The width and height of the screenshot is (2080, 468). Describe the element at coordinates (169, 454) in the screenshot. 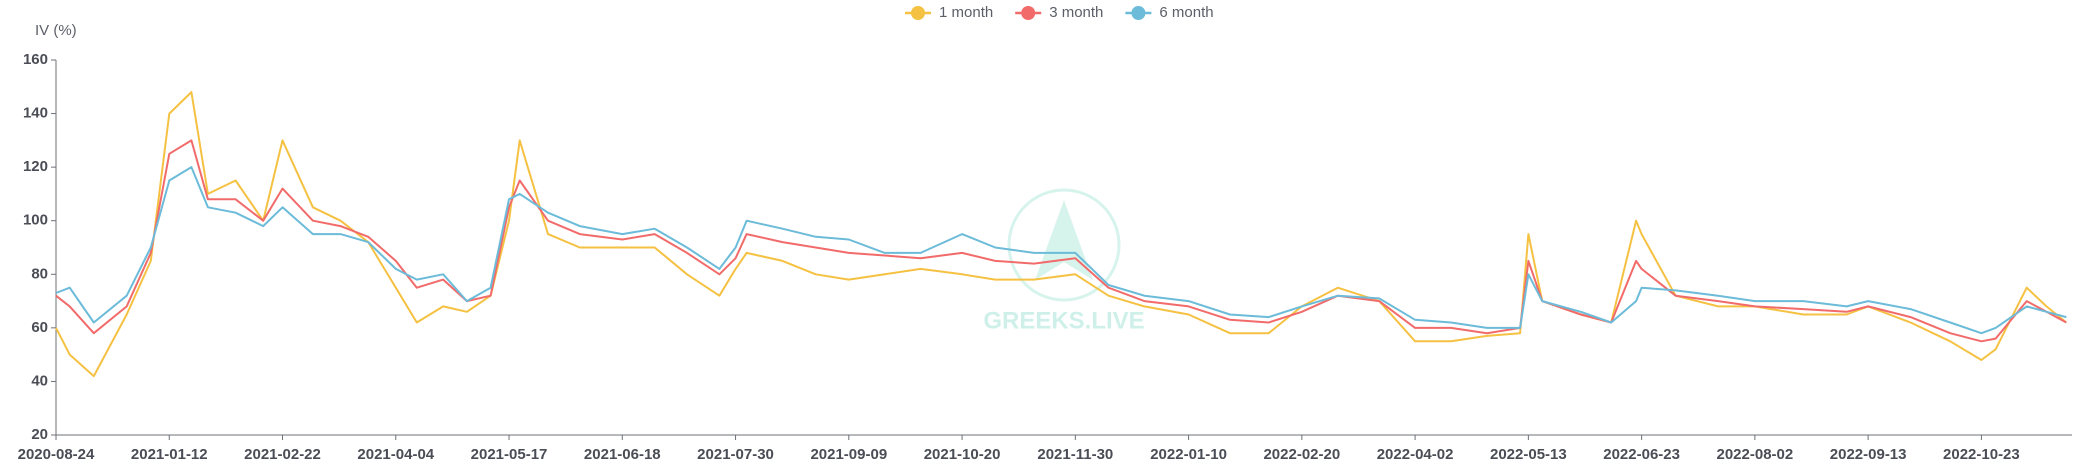

I see `x-tick-label: 2021-01-12` at that location.